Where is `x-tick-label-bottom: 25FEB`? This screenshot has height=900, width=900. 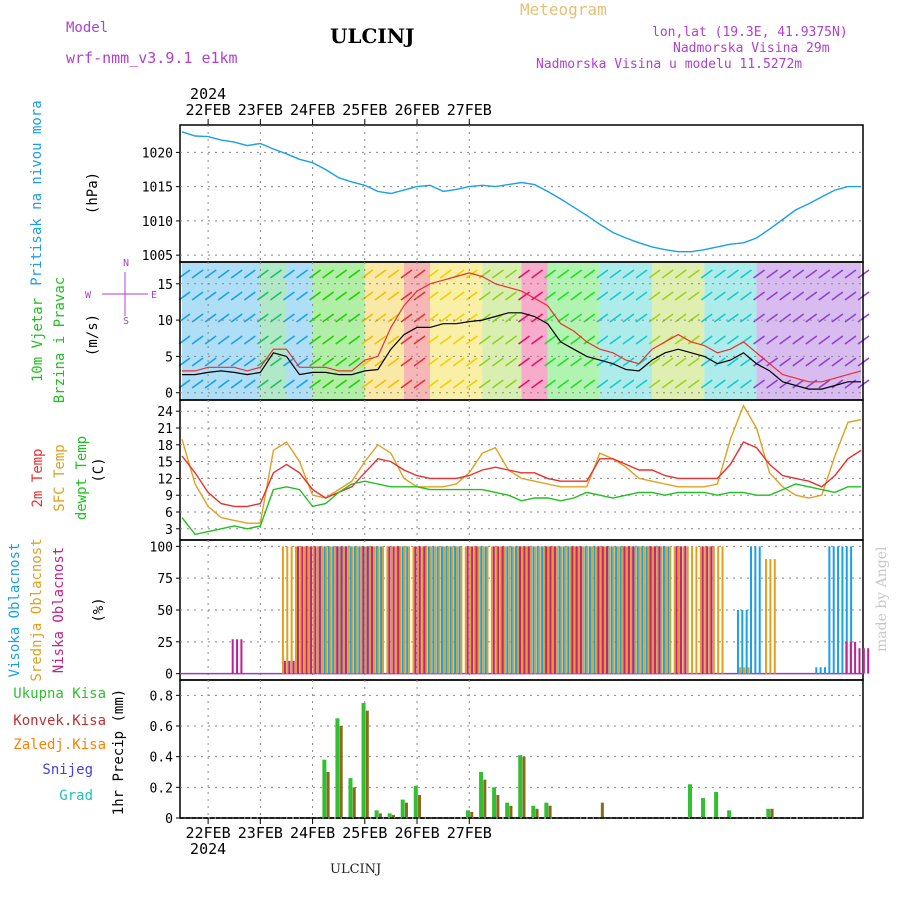
x-tick-label-bottom: 25FEB is located at coordinates (364, 833).